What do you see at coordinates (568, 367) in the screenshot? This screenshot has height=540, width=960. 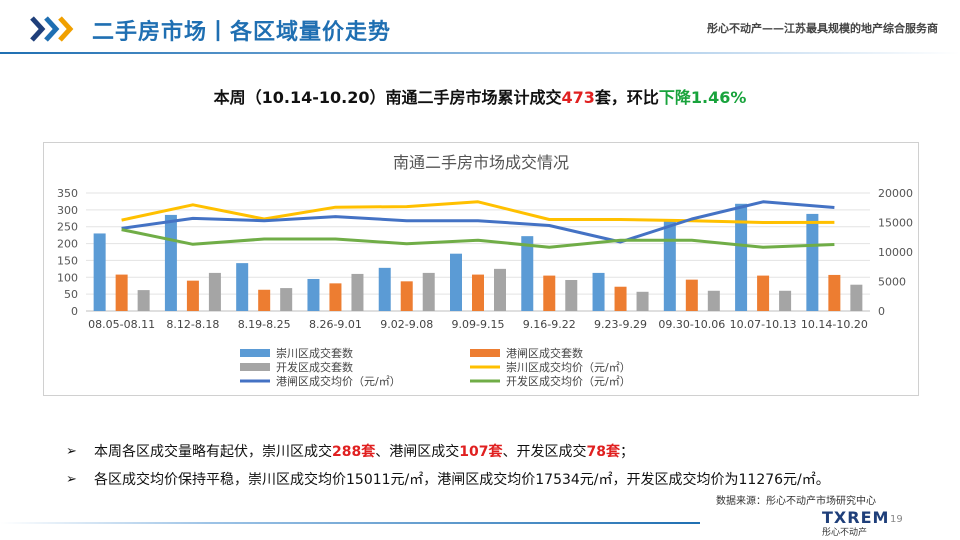 I see `legend-label: 崇川区成交均价（元/㎡）` at bounding box center [568, 367].